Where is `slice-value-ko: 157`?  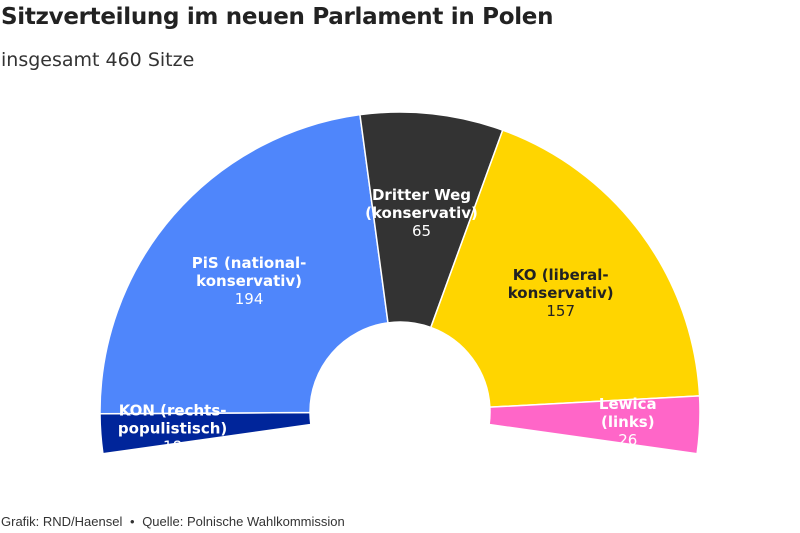 slice-value-ko: 157 is located at coordinates (560, 311).